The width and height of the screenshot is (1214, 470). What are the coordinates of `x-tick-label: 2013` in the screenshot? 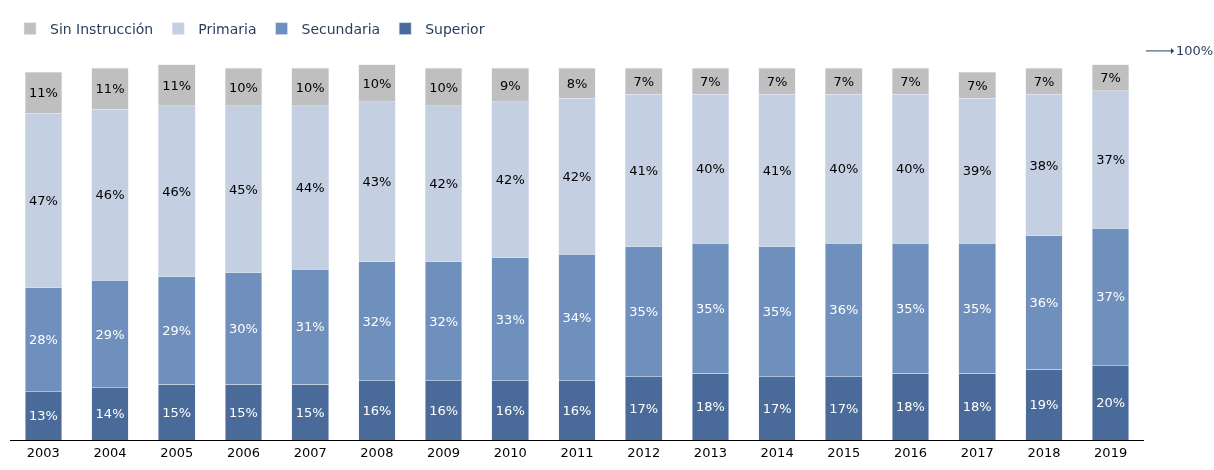 It's located at (710, 452).